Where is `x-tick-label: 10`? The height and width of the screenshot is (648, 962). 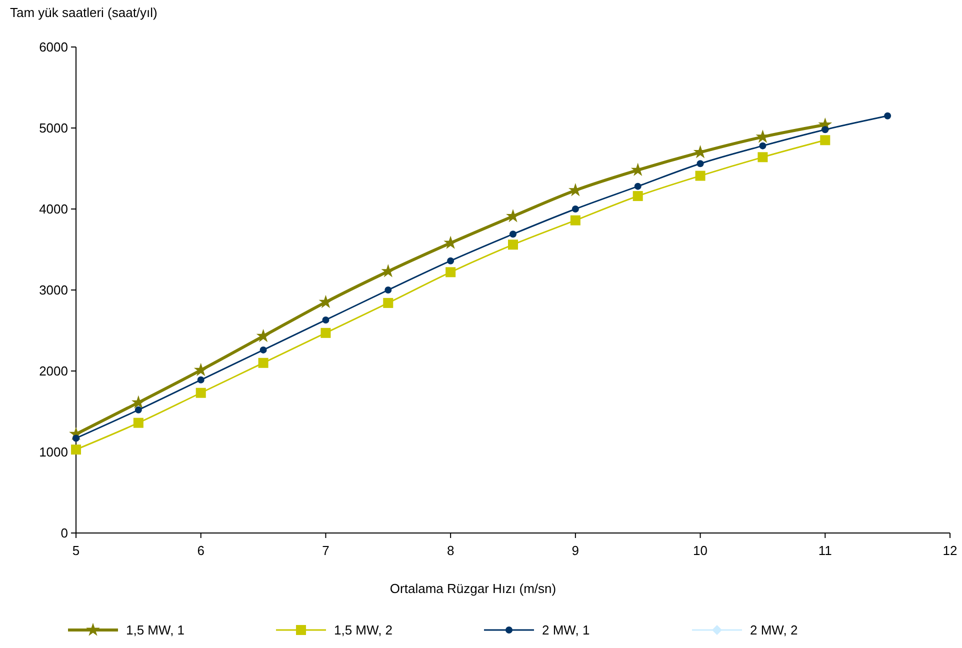
x-tick-label: 10 is located at coordinates (700, 550).